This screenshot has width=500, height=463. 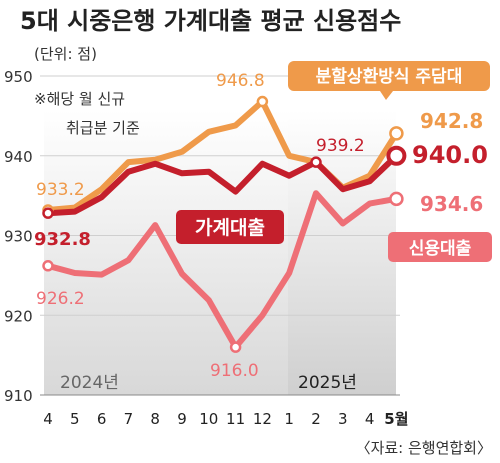 What do you see at coordinates (48, 419) in the screenshot?
I see `x-tick-label-0: 4` at bounding box center [48, 419].